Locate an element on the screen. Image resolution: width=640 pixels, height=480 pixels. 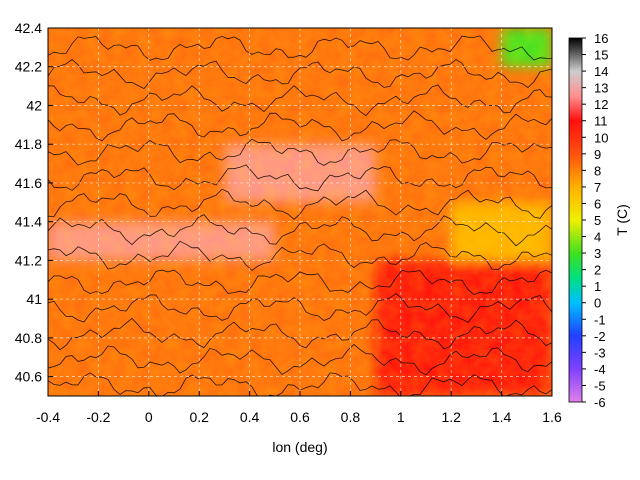
y-tick-label: 42.4 is located at coordinates (28, 28).